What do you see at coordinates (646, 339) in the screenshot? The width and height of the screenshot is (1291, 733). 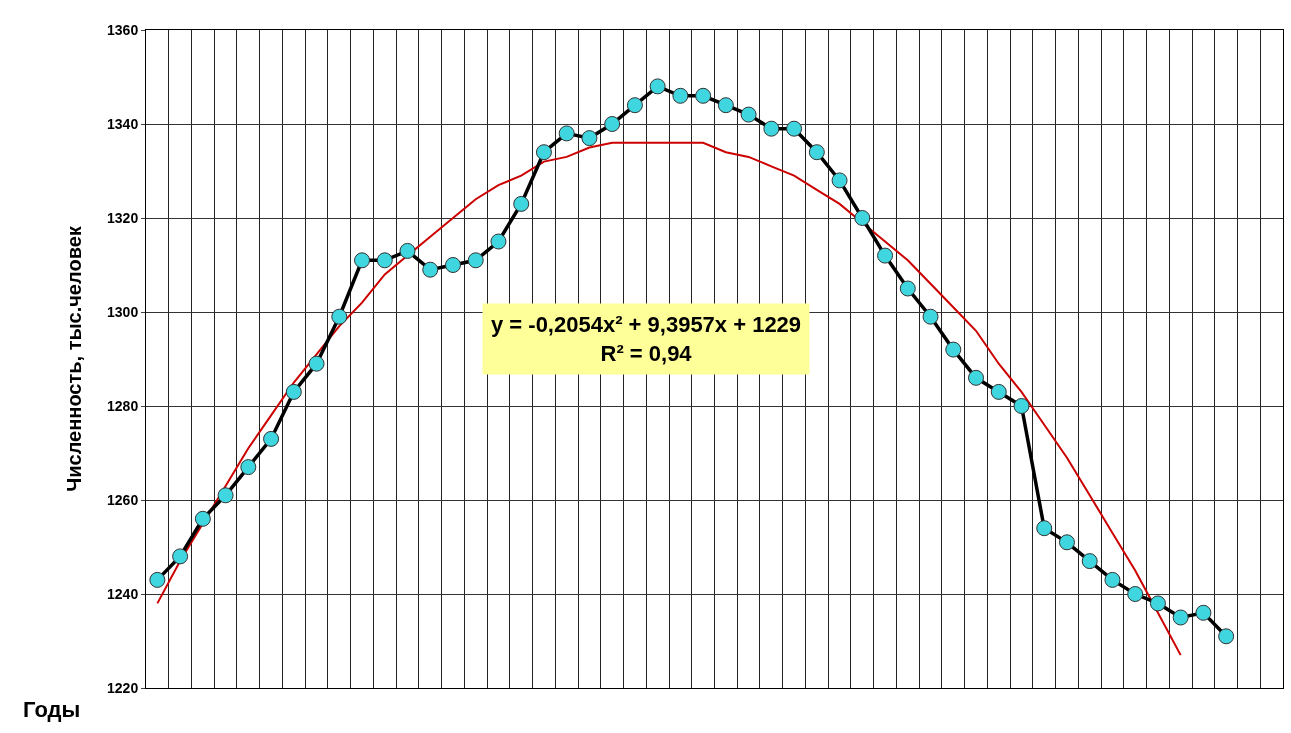 I see `annotation: y = -0,2054x² + 9,3957x + 1229 R² = 0,94` at bounding box center [646, 339].